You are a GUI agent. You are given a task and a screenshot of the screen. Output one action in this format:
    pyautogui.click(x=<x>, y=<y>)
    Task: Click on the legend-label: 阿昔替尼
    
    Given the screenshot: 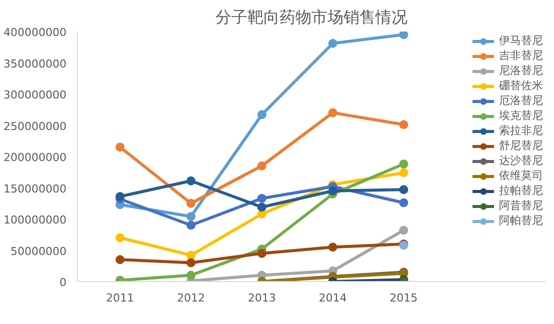 What is the action you would take?
    pyautogui.click(x=521, y=205)
    